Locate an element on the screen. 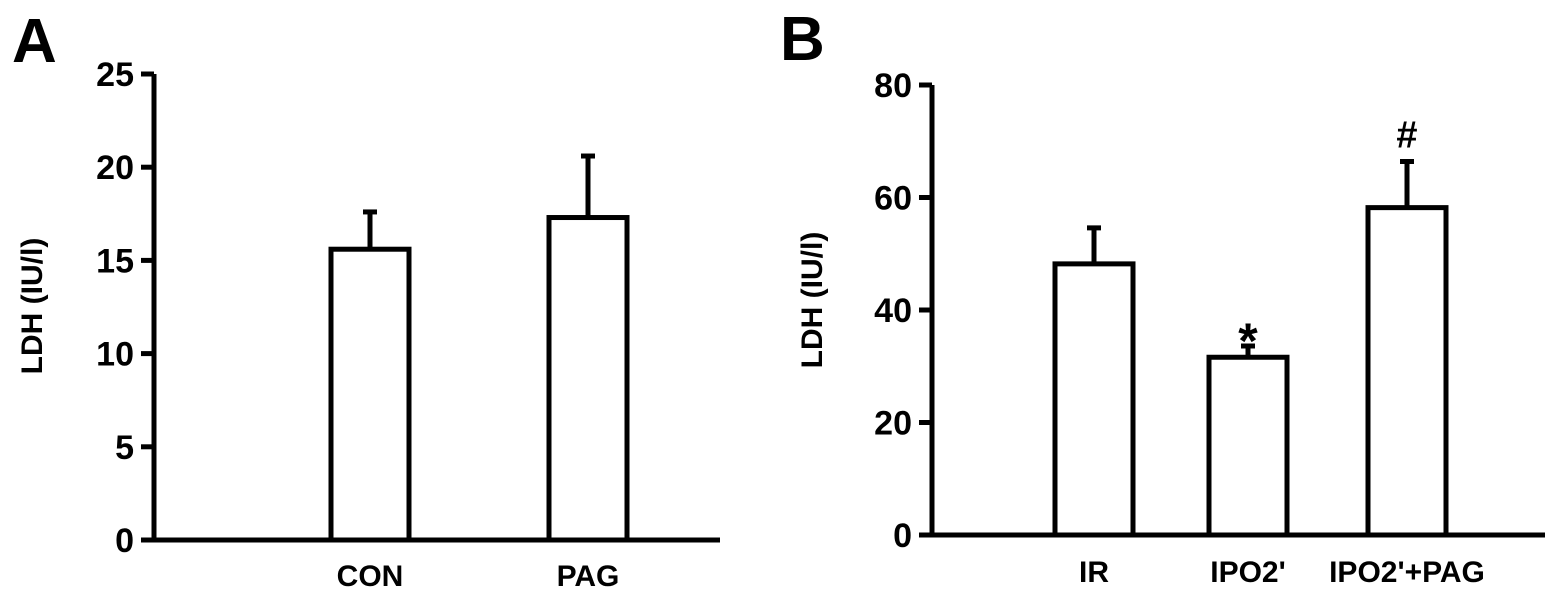 The image size is (1559, 603). significance-mark: # is located at coordinates (1406, 136).